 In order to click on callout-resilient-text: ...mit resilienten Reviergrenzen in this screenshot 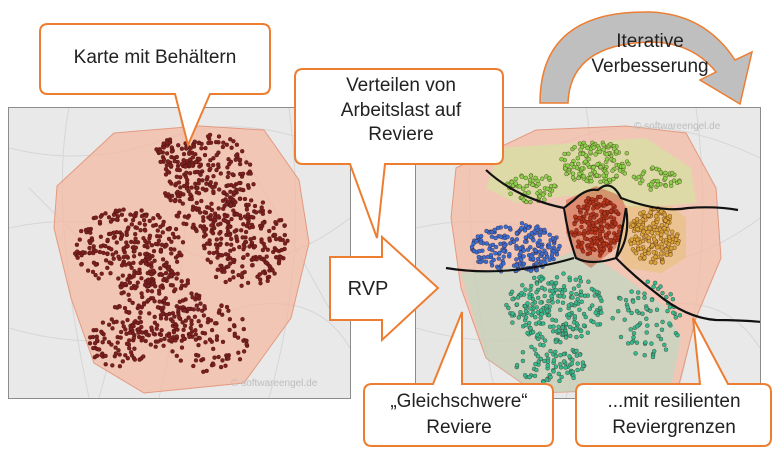, I will do `click(674, 414)`.